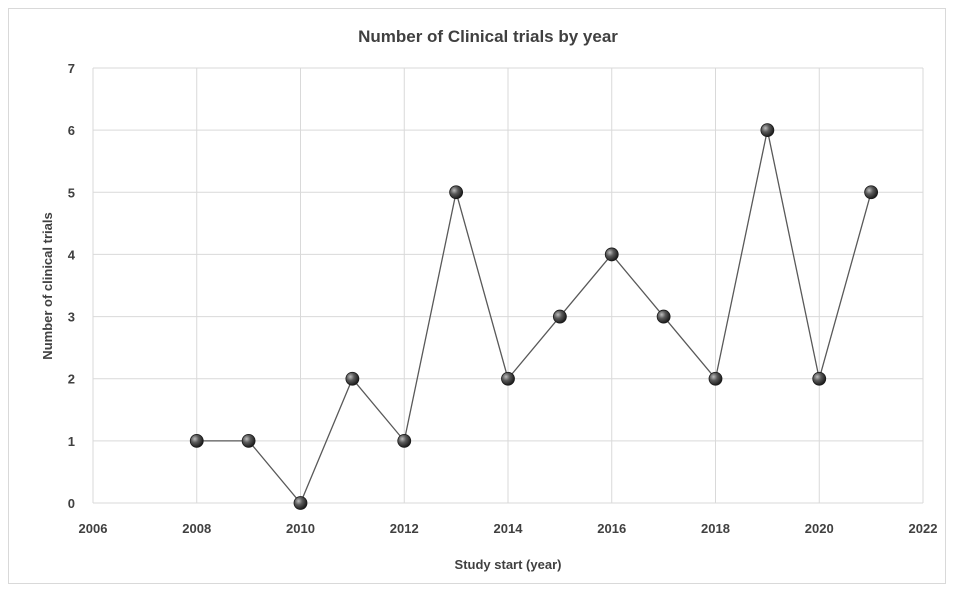 This screenshot has height=592, width=954. I want to click on x-tick-labels: 2006 2008 2010 2012 2014 2016 2018 2020 2022, so click(508, 528).